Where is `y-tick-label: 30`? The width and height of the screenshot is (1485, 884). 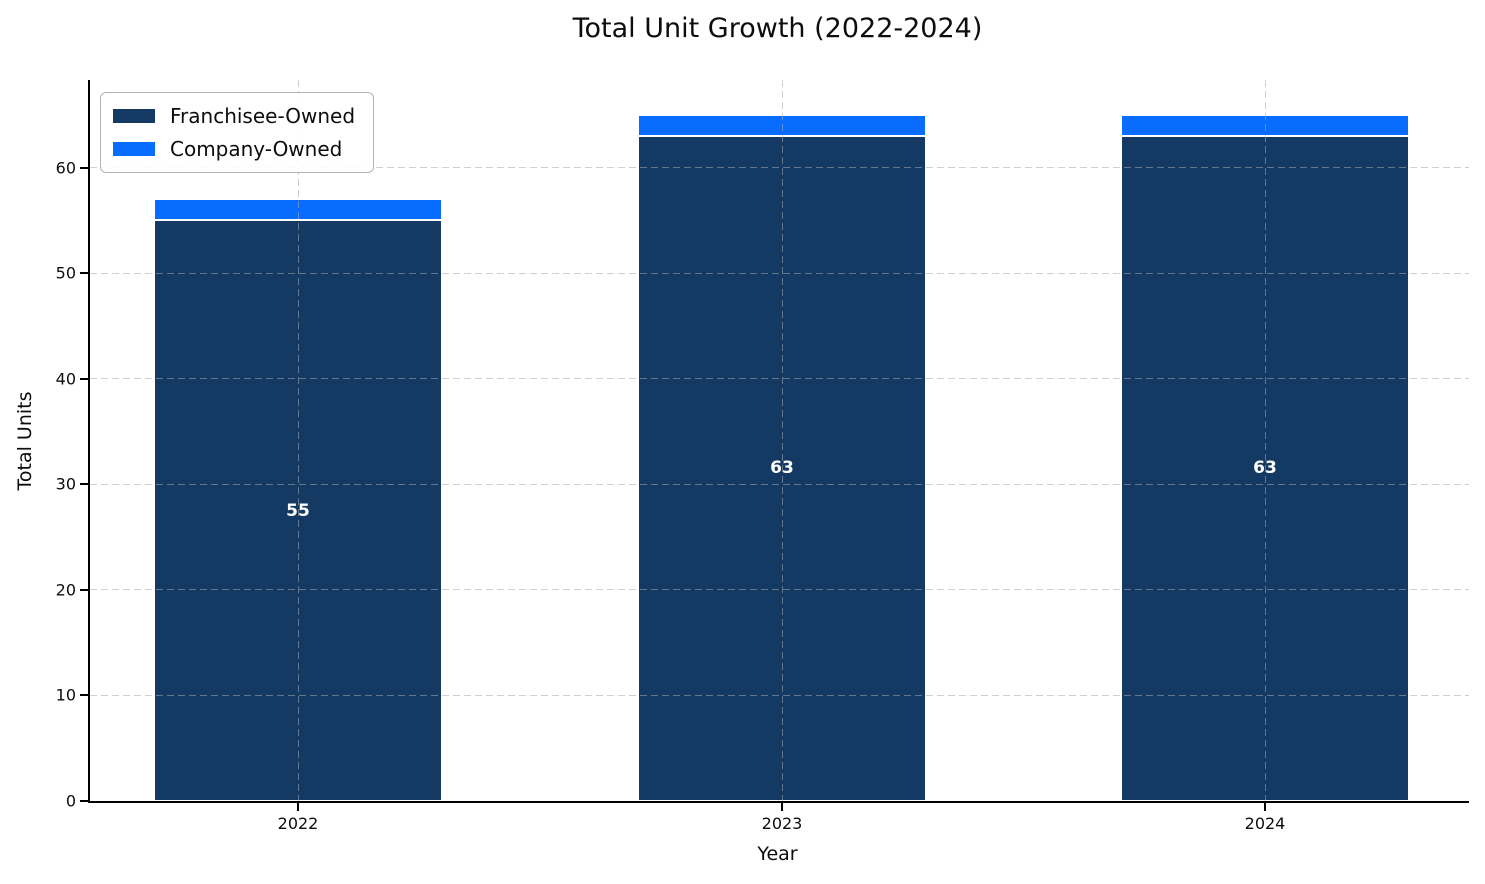
y-tick-label: 30 is located at coordinates (65, 484).